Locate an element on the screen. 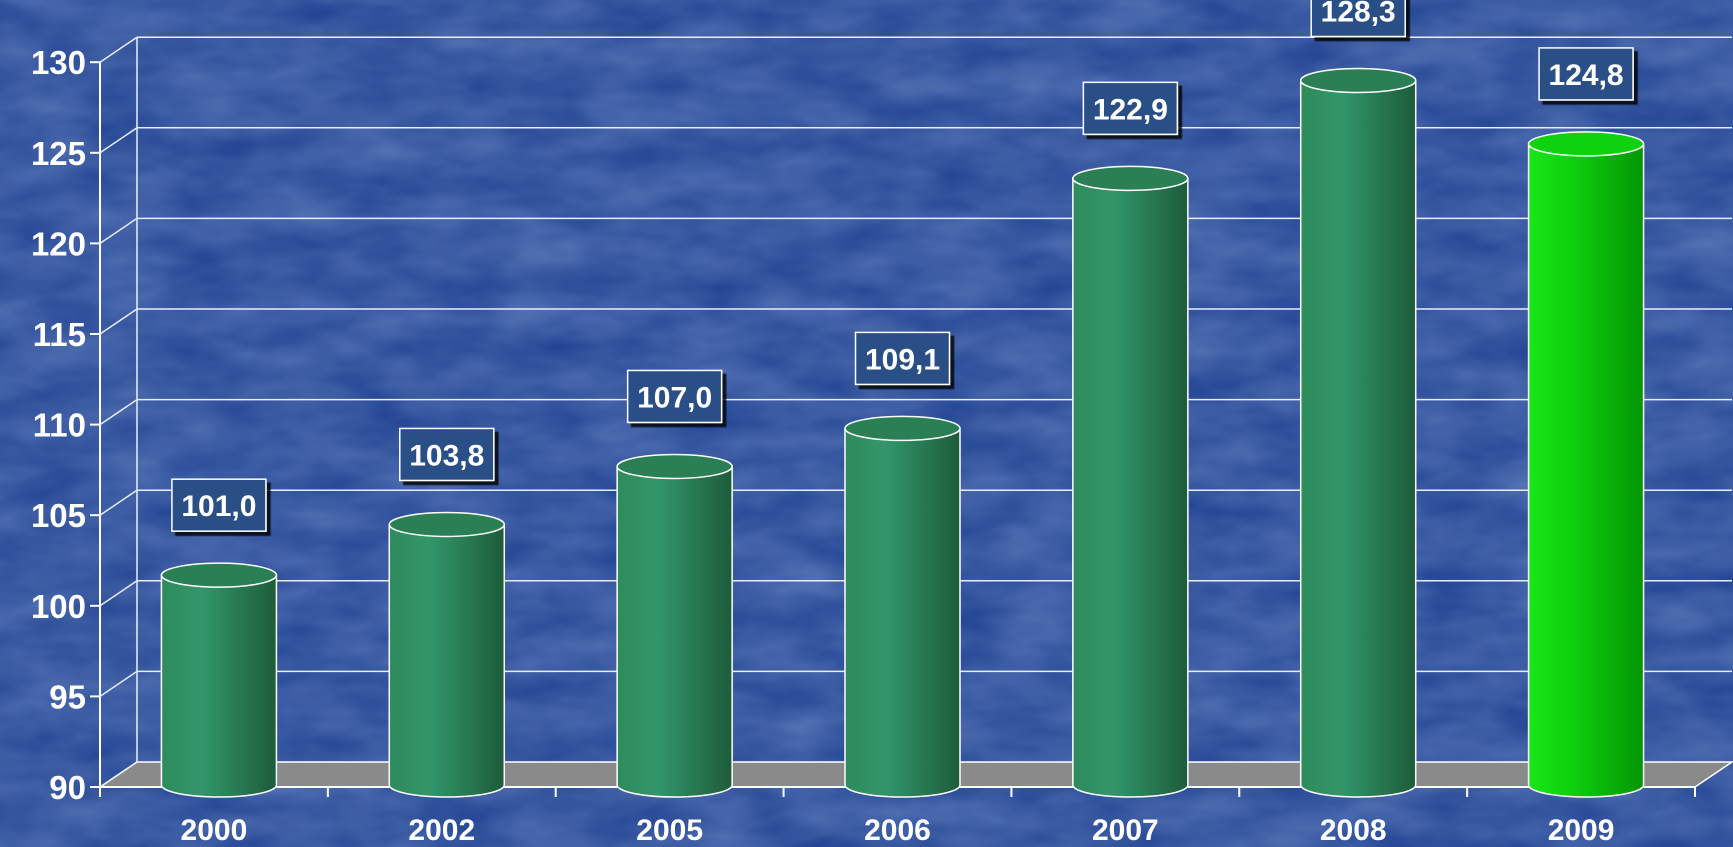 The height and width of the screenshot is (847, 1733). x-axis-tick-labels: 2000 2002 2005 2006 2007 2008 2009 is located at coordinates (898, 830).